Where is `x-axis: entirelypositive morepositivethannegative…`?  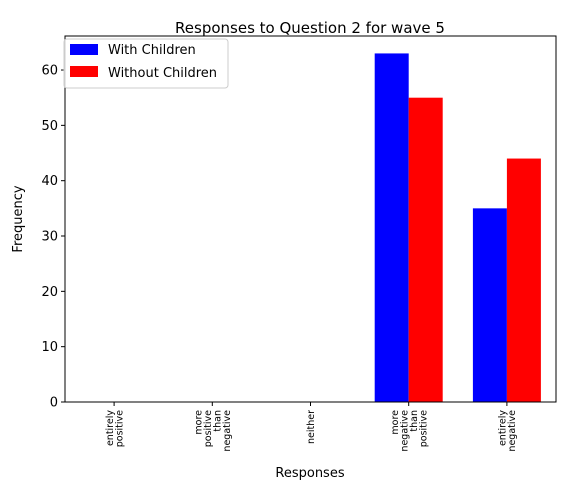 x-axis: entirelypositive morepositivethannegative… is located at coordinates (311, 427).